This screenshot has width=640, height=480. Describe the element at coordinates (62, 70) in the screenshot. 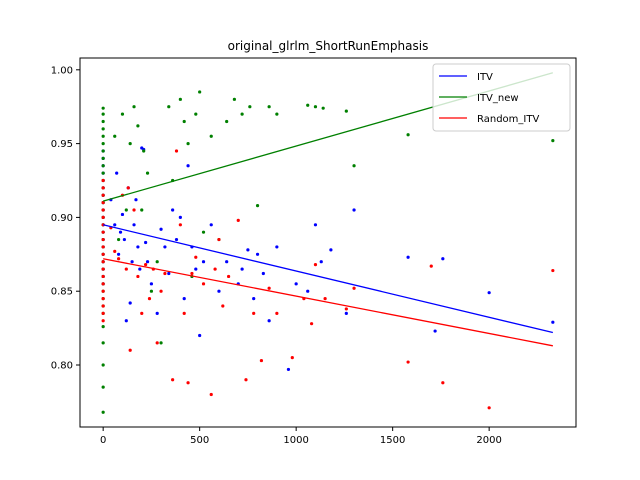

I see `y-tick-label: 1.00` at that location.